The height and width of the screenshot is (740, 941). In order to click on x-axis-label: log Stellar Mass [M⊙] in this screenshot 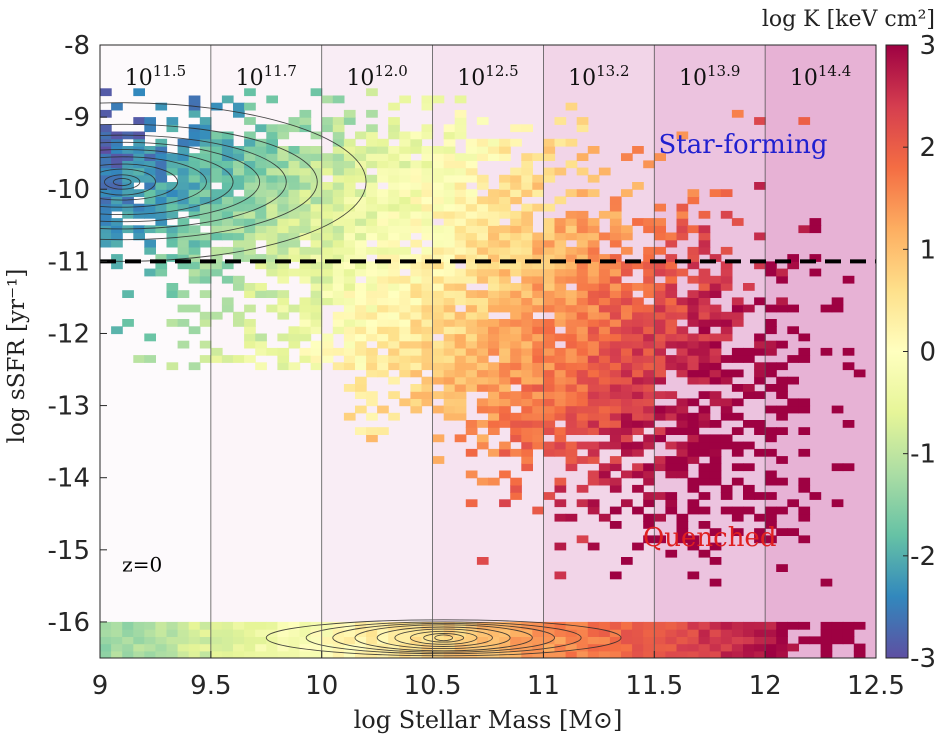, I will do `click(488, 720)`.